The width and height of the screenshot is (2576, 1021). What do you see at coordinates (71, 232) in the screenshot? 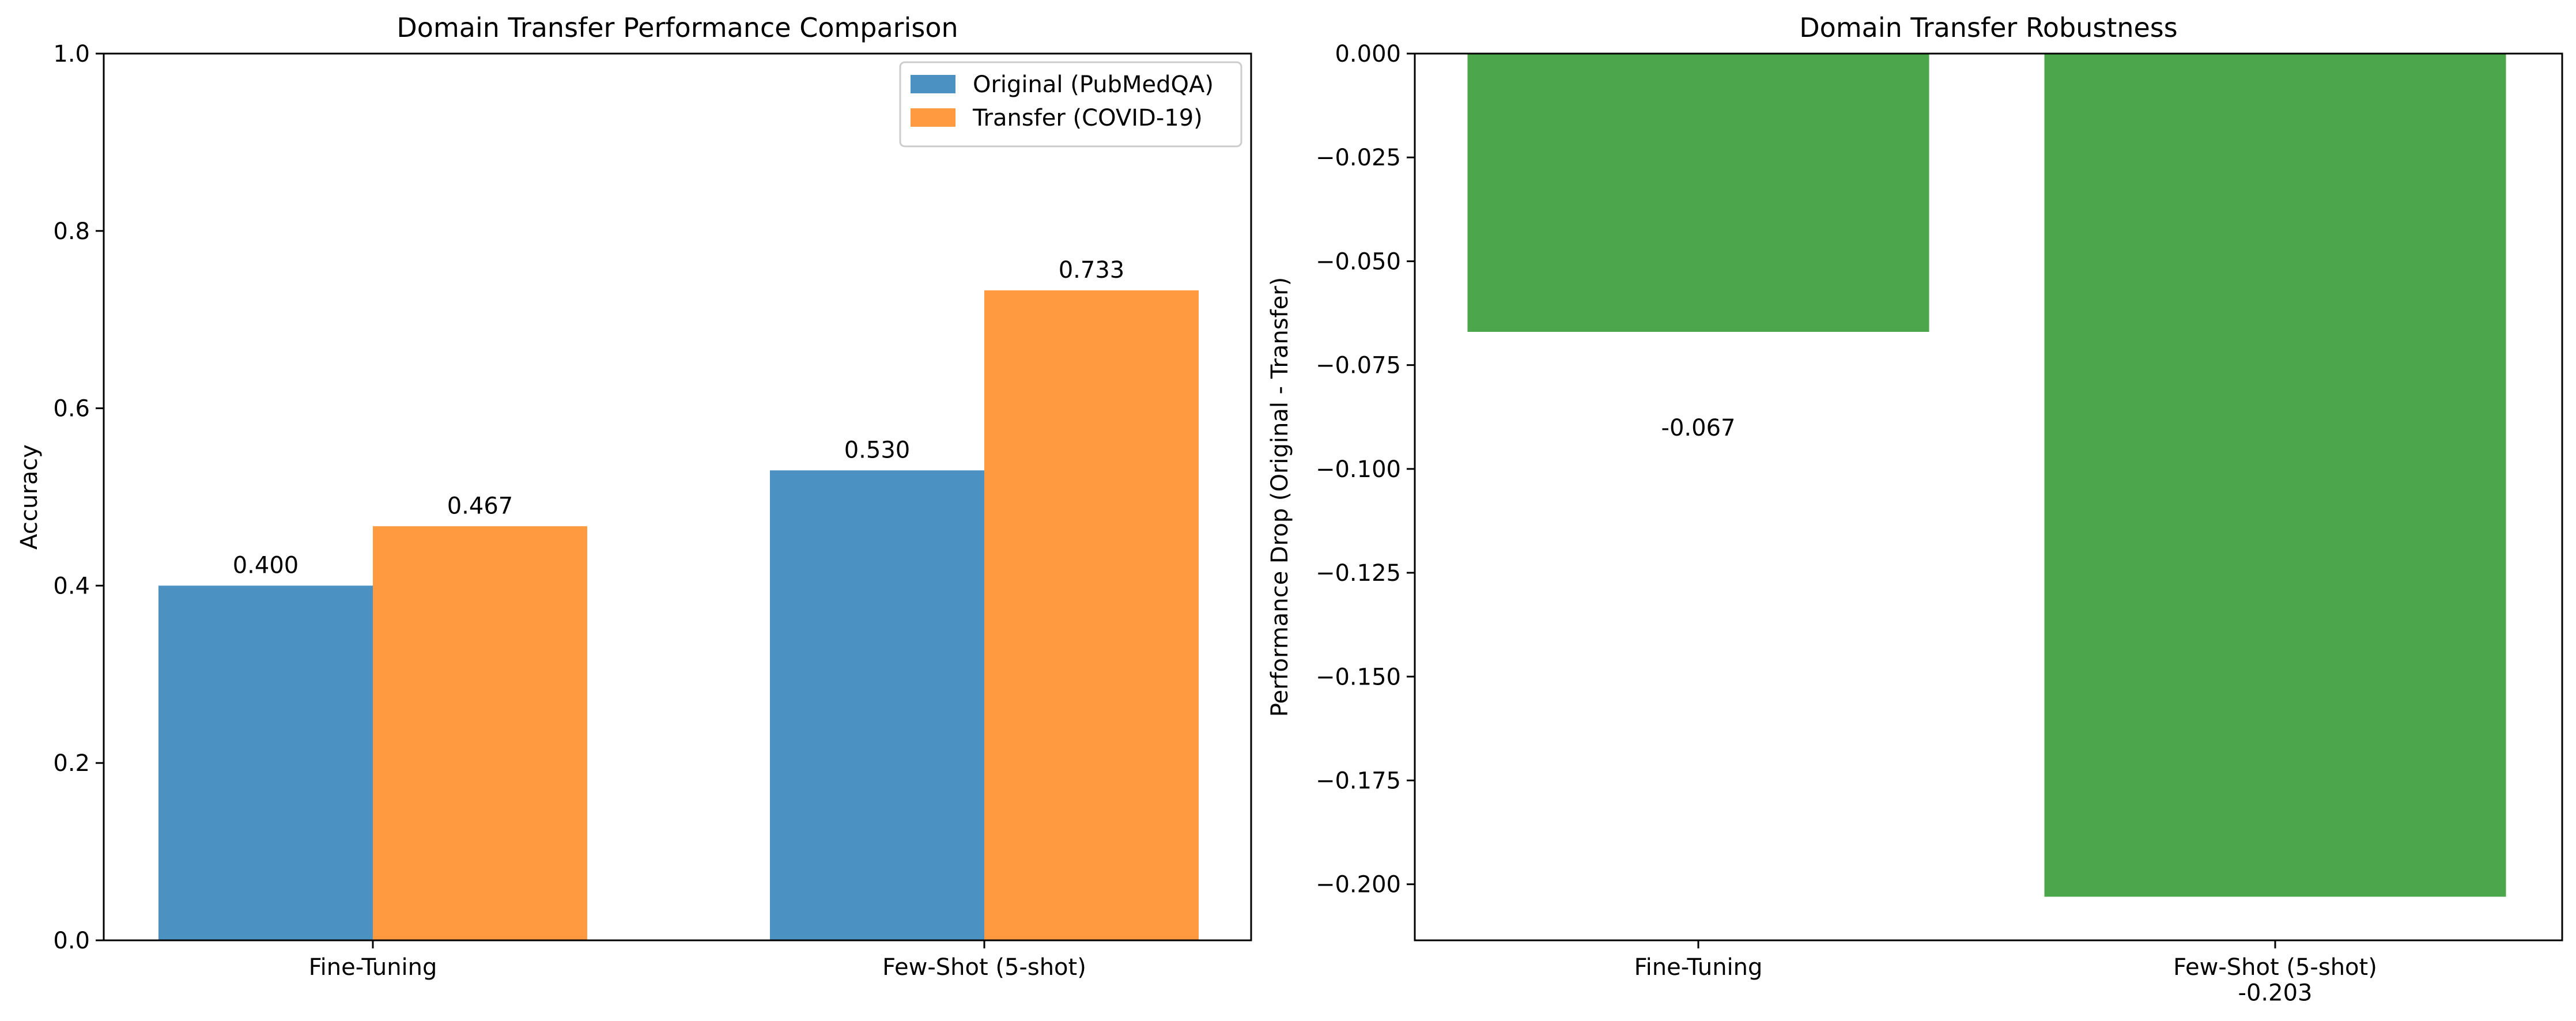
I see `chart-1-ytick-label: 0.8` at bounding box center [71, 232].